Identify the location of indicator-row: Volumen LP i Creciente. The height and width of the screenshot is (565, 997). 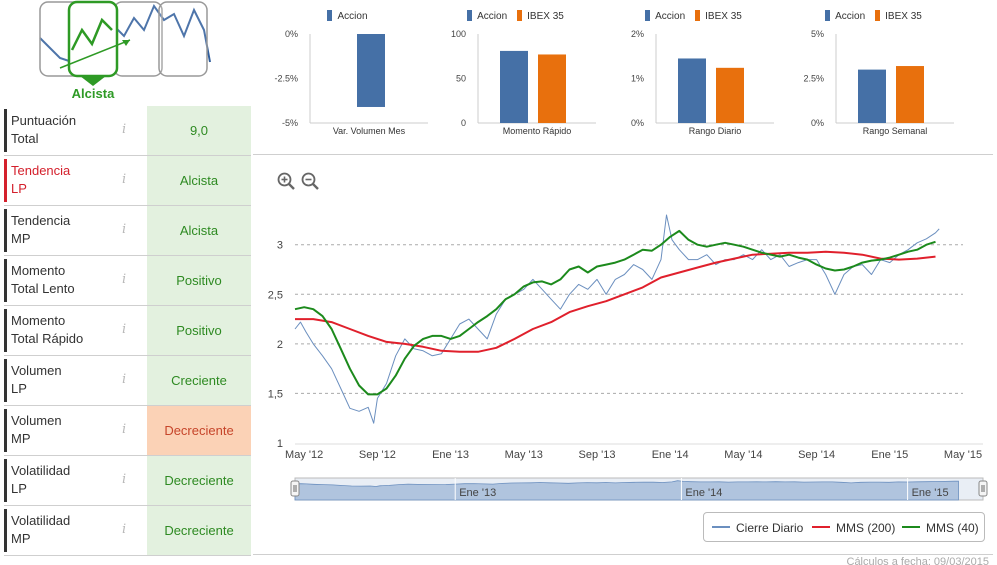
(127, 381).